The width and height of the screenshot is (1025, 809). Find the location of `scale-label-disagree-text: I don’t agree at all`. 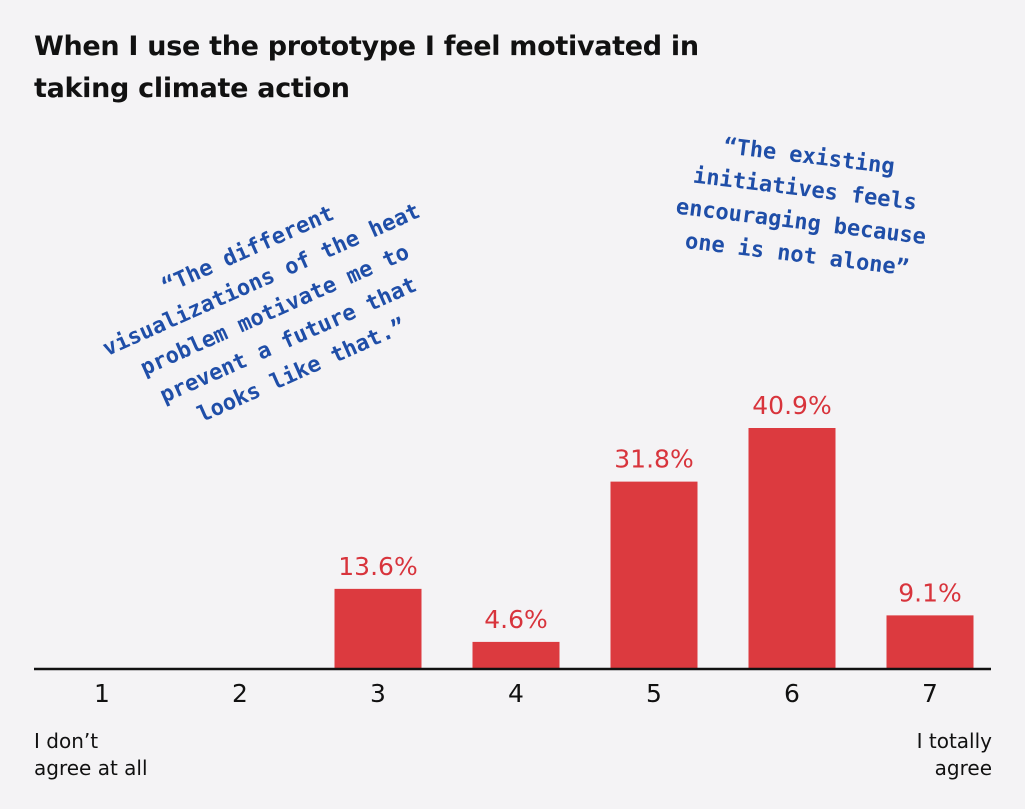

scale-label-disagree-text: I don’t agree at all is located at coordinates (91, 754).